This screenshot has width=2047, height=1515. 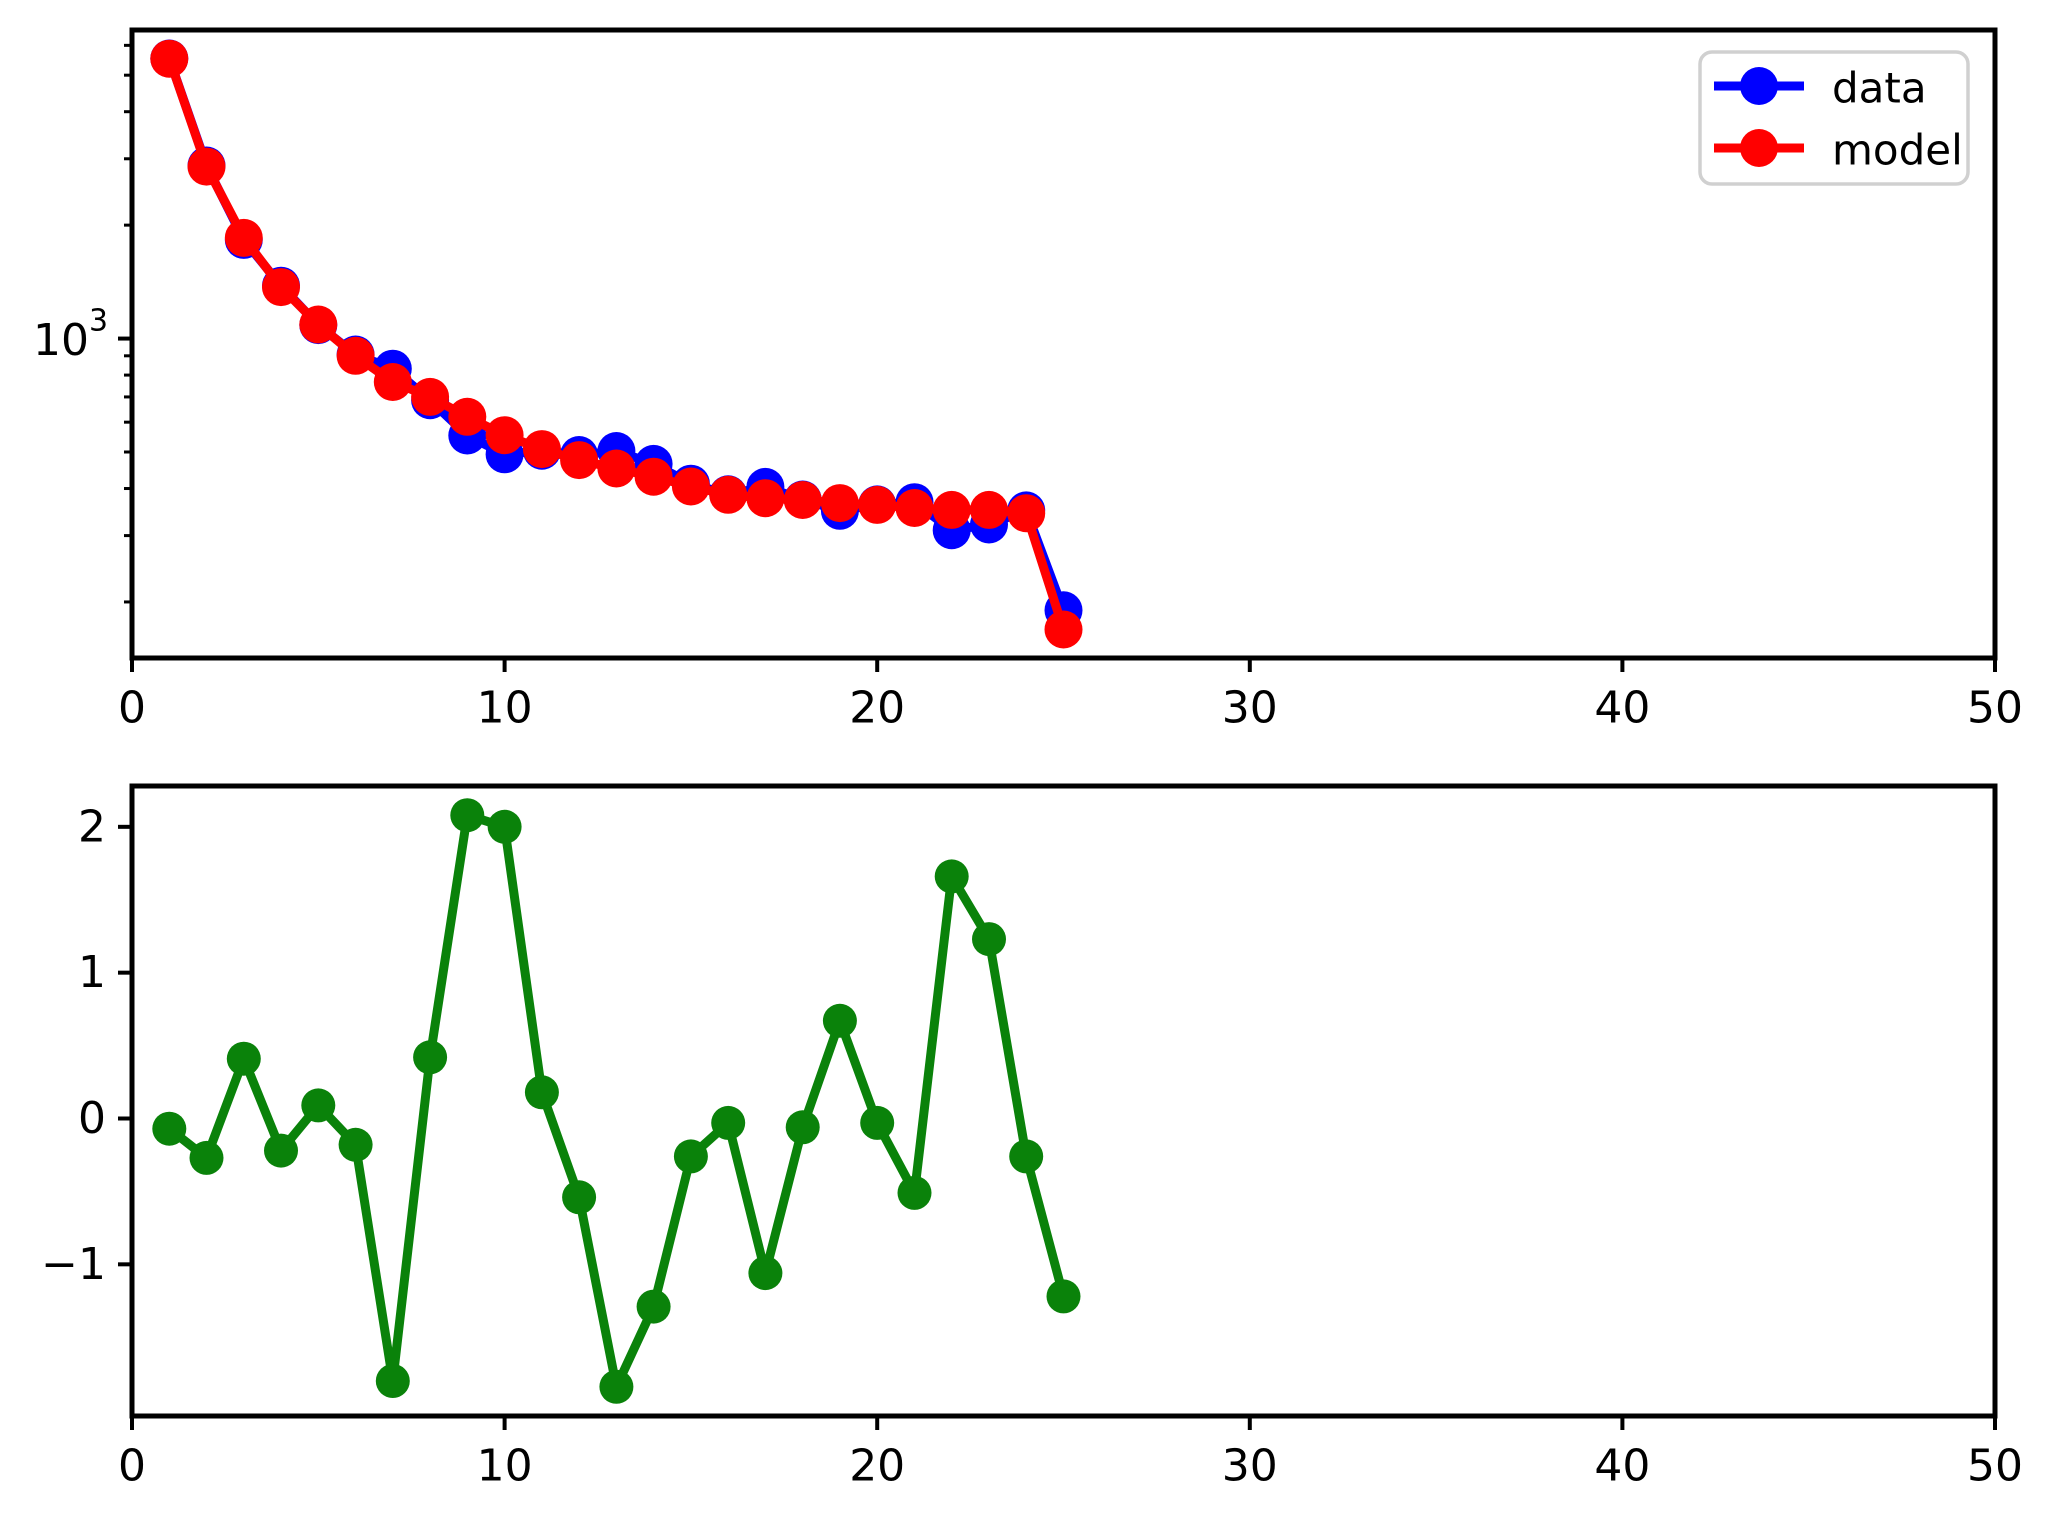 I want to click on y-tick-label: 1, so click(x=92, y=972).